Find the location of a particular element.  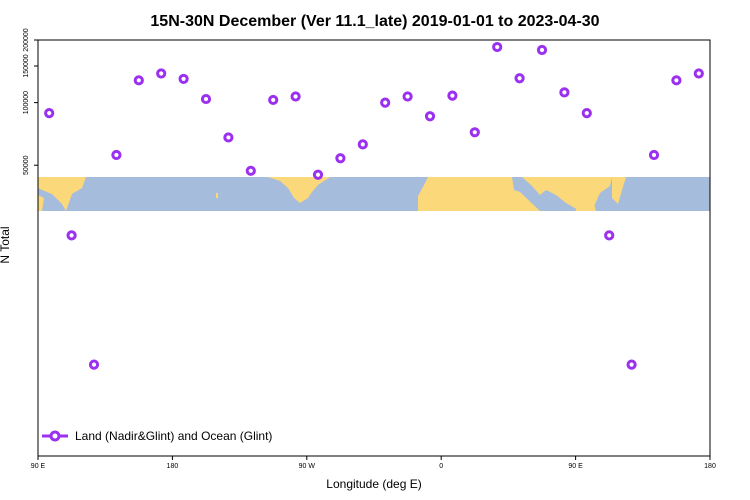

land-hawaii is located at coordinates (217, 195).